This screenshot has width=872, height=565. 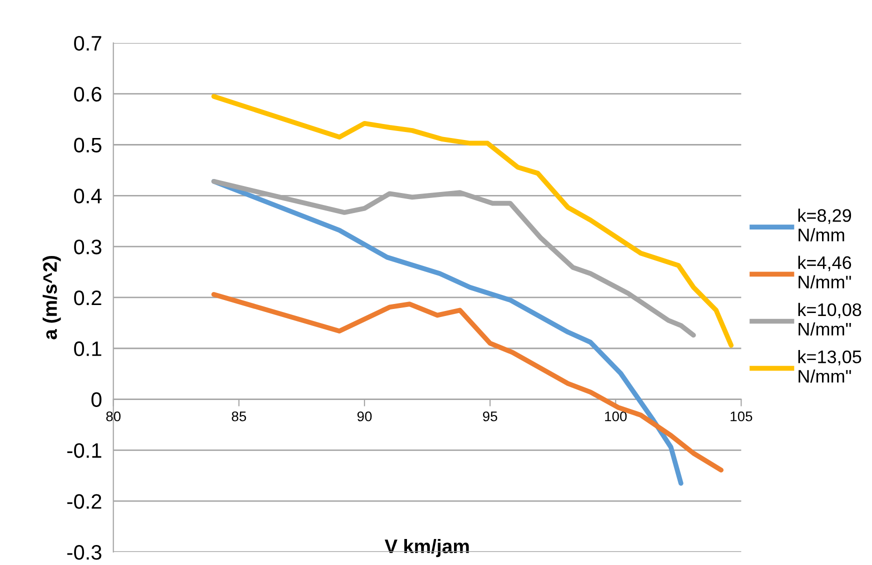 I want to click on legend-label: k=4,46 N/mm", so click(x=825, y=272).